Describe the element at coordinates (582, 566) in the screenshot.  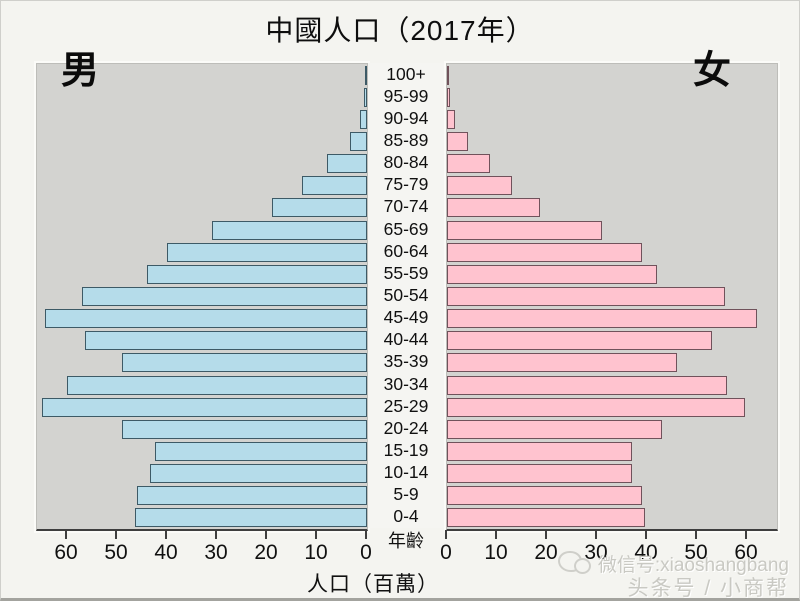
I see `wechat-bubble-small` at that location.